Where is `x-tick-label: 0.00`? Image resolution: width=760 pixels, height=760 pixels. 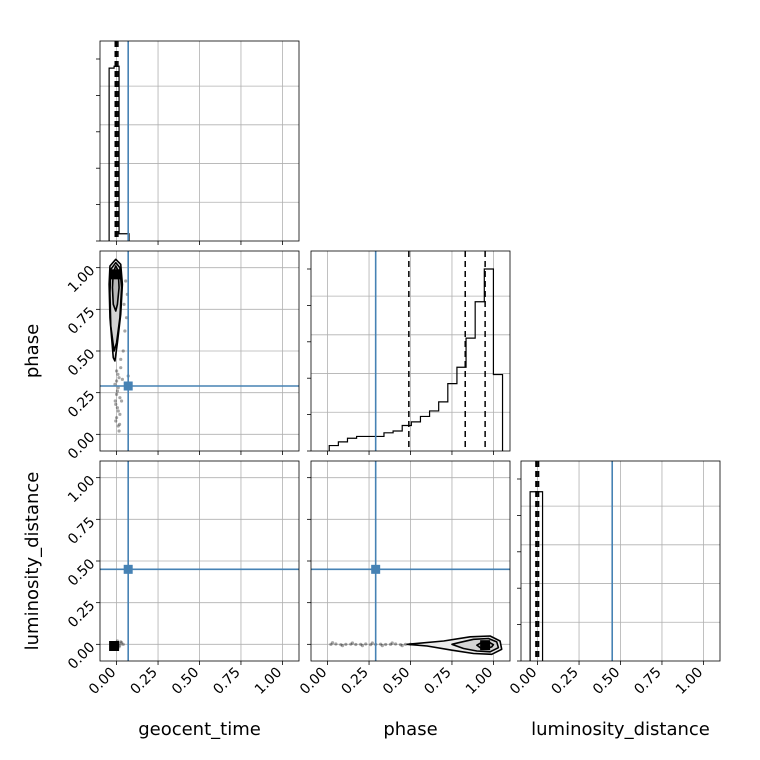
x-tick-label: 0.00 is located at coordinates (313, 681).